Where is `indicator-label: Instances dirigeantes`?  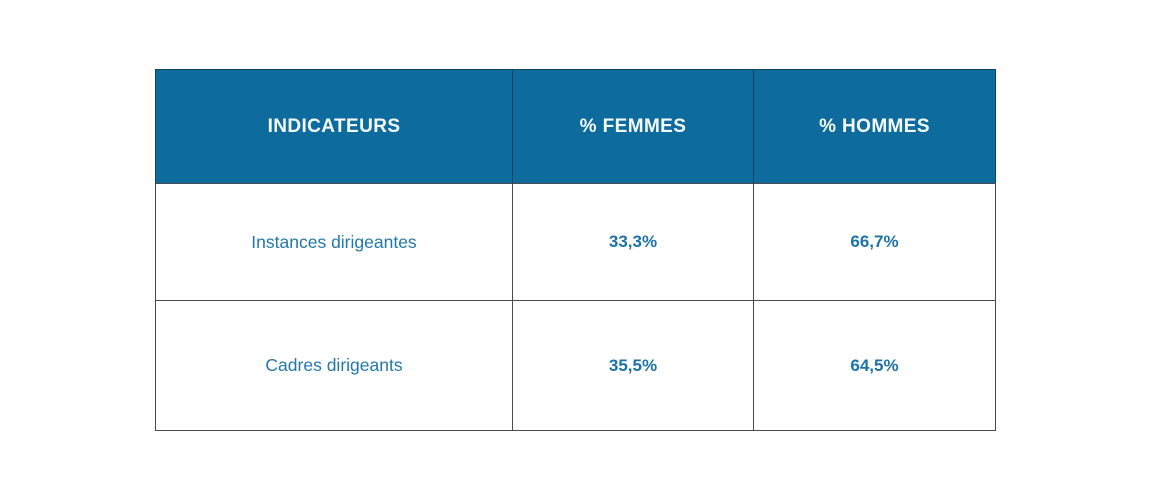 indicator-label: Instances dirigeantes is located at coordinates (334, 242).